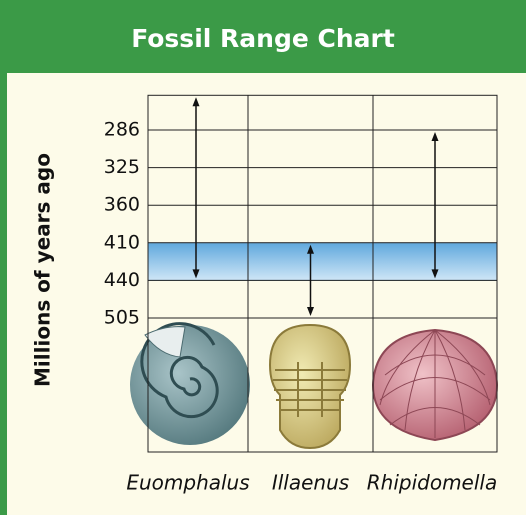 This screenshot has width=526, height=515. Describe the element at coordinates (122, 205) in the screenshot. I see `y-tick-label: 360` at that location.